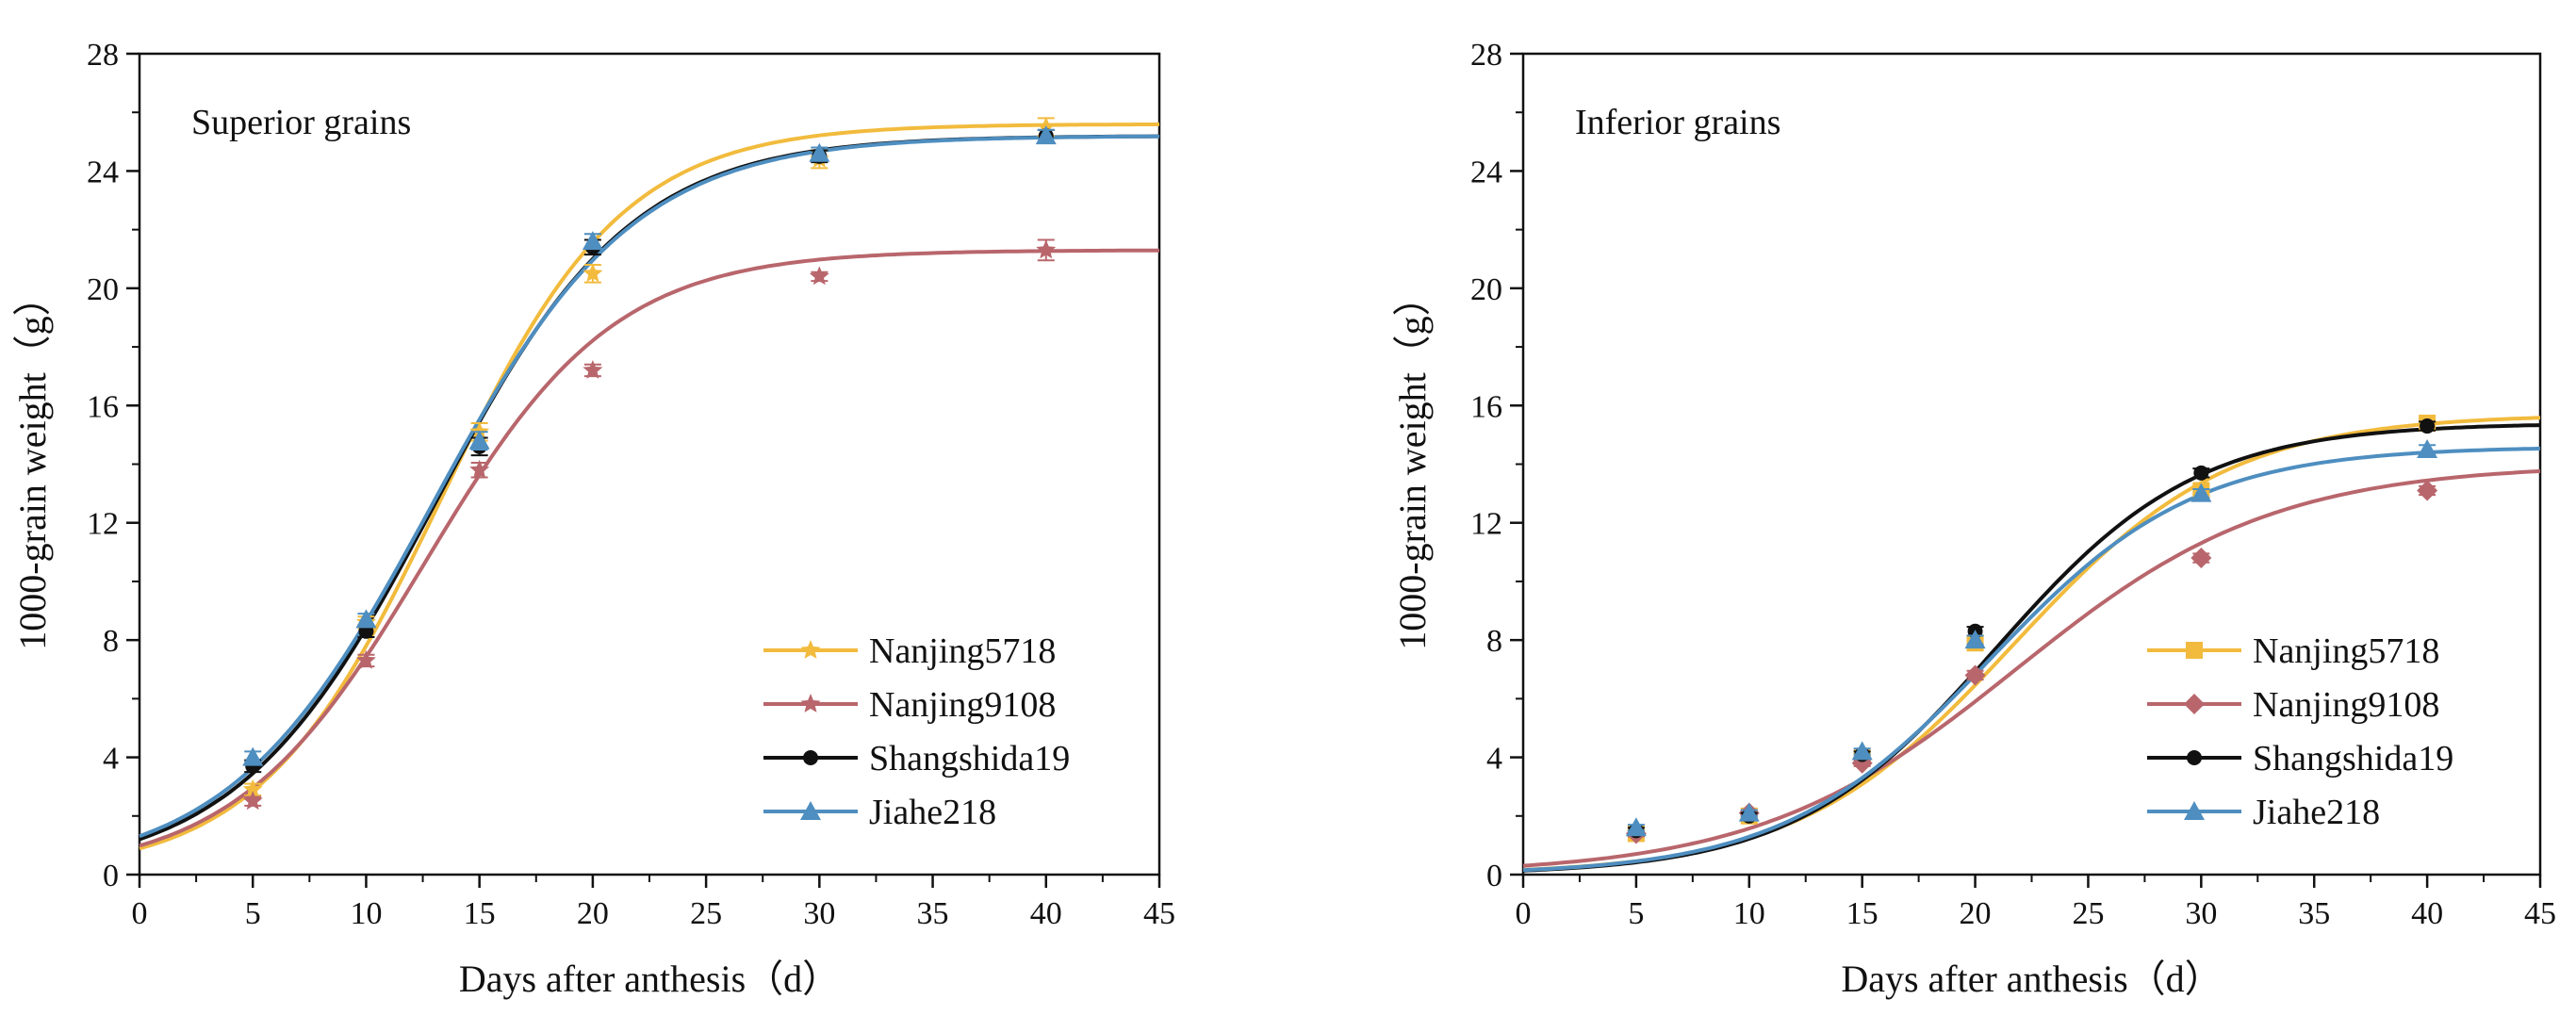  What do you see at coordinates (1678, 123) in the screenshot?
I see `panel-title: Inferior grains` at bounding box center [1678, 123].